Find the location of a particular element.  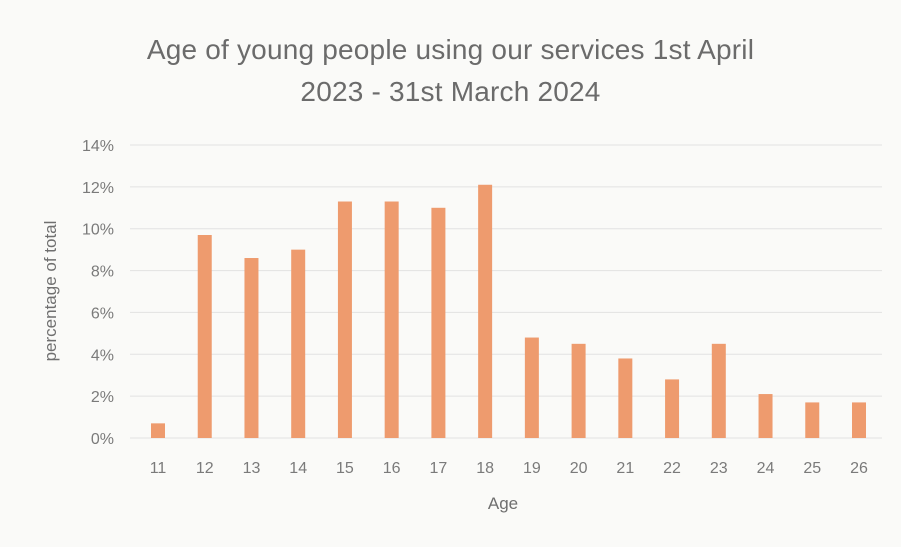

x-axis-ticks: 11 12 13 14 15 16 17 18 19 20 21 22 23 24 25 26 is located at coordinates (509, 468).